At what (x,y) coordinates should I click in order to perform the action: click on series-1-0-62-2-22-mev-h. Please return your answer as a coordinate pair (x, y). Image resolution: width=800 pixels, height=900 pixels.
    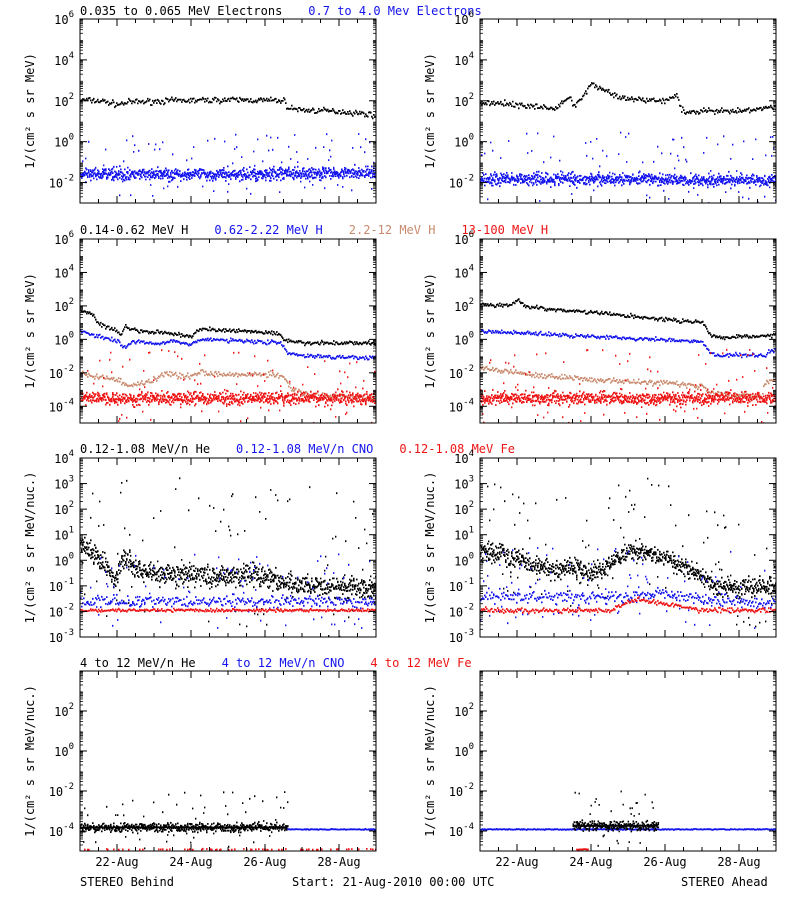
    Looking at the image, I should click on (228, 345).